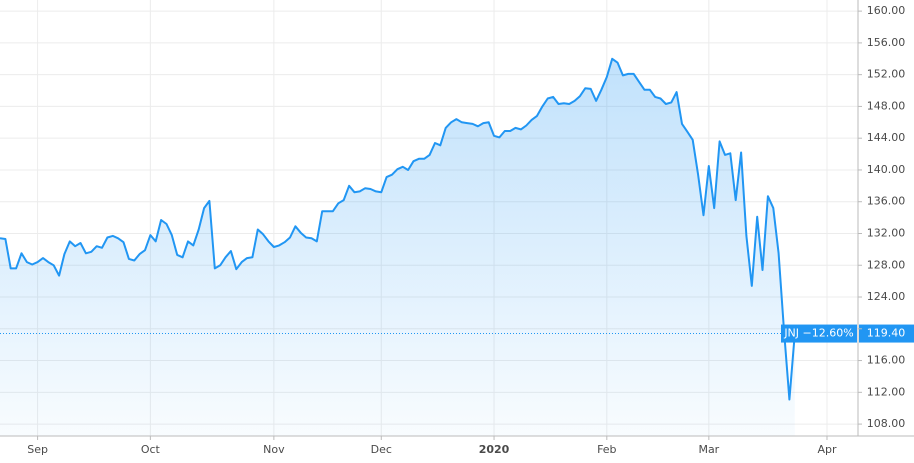 Image resolution: width=914 pixels, height=463 pixels. I want to click on x-tick-label: Mar, so click(708, 449).